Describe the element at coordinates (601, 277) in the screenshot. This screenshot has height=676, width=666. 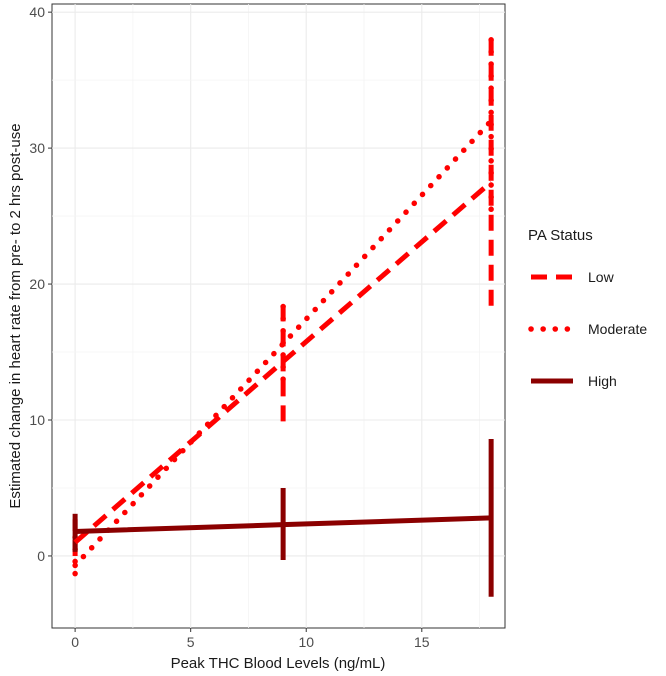
I see `legend-label-low: Low` at that location.